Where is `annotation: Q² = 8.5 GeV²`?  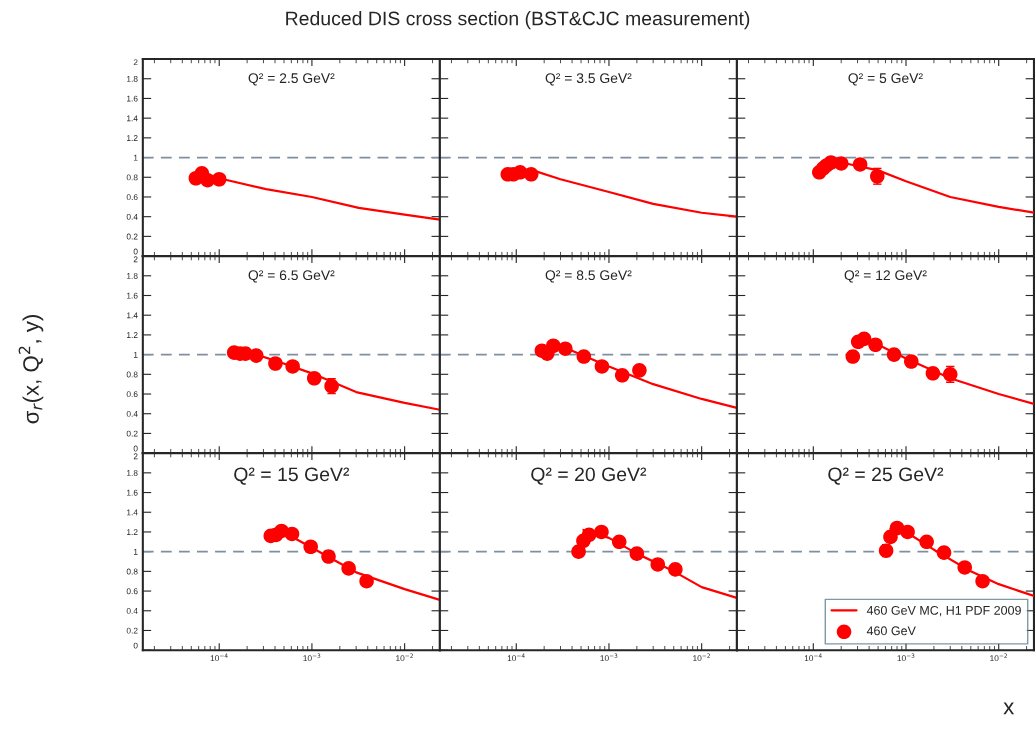
annotation: Q² = 8.5 GeV² is located at coordinates (588, 276).